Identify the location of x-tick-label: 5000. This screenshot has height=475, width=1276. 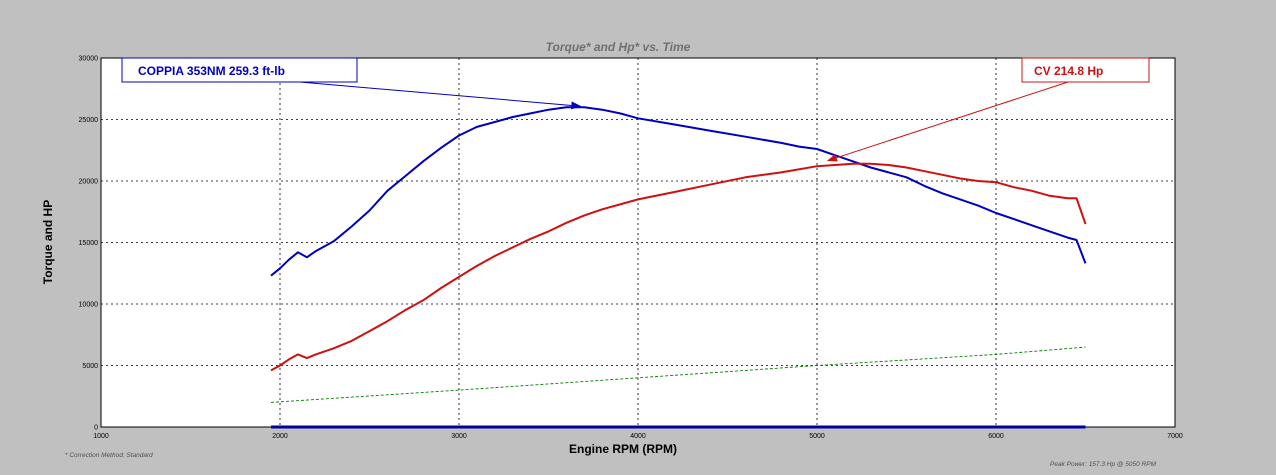
(817, 436).